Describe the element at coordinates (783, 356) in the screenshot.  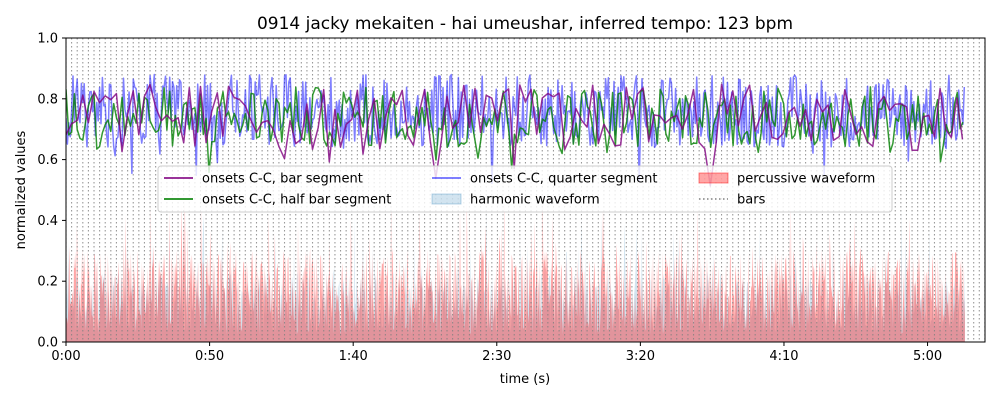
I see `x-tick-label: 4:10` at that location.